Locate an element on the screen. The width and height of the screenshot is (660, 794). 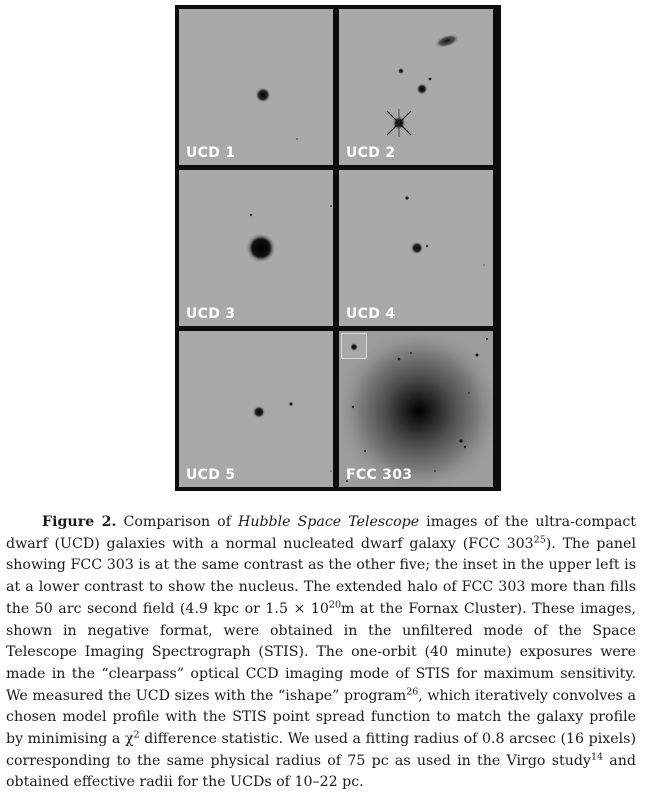
panel-ucd-4: UCD 4 is located at coordinates (416, 248).